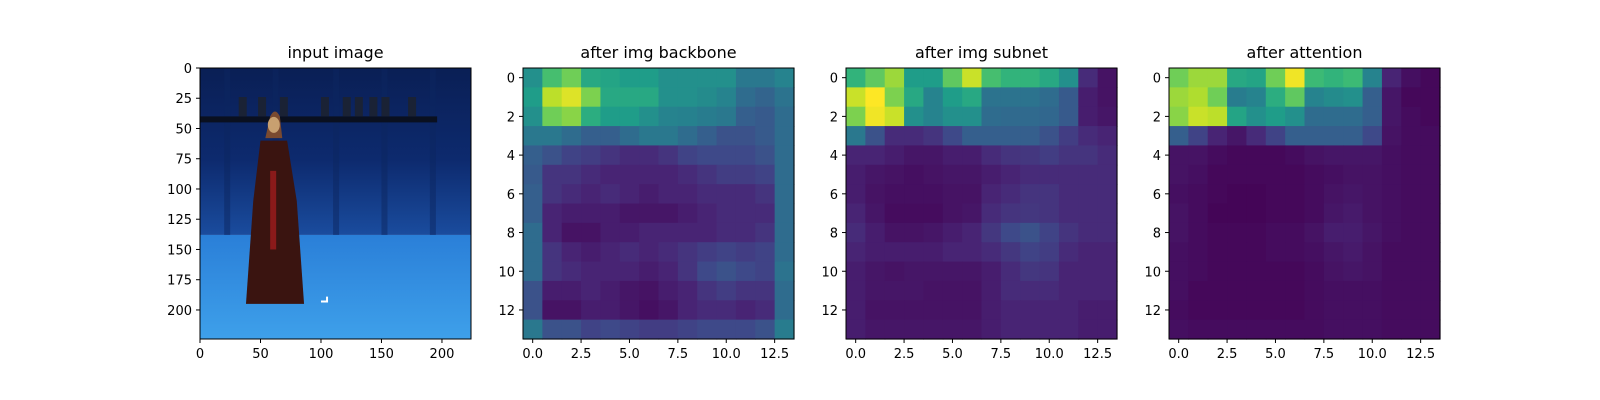 The width and height of the screenshot is (1600, 400). I want to click on x-tick-label: 2.5, so click(904, 354).